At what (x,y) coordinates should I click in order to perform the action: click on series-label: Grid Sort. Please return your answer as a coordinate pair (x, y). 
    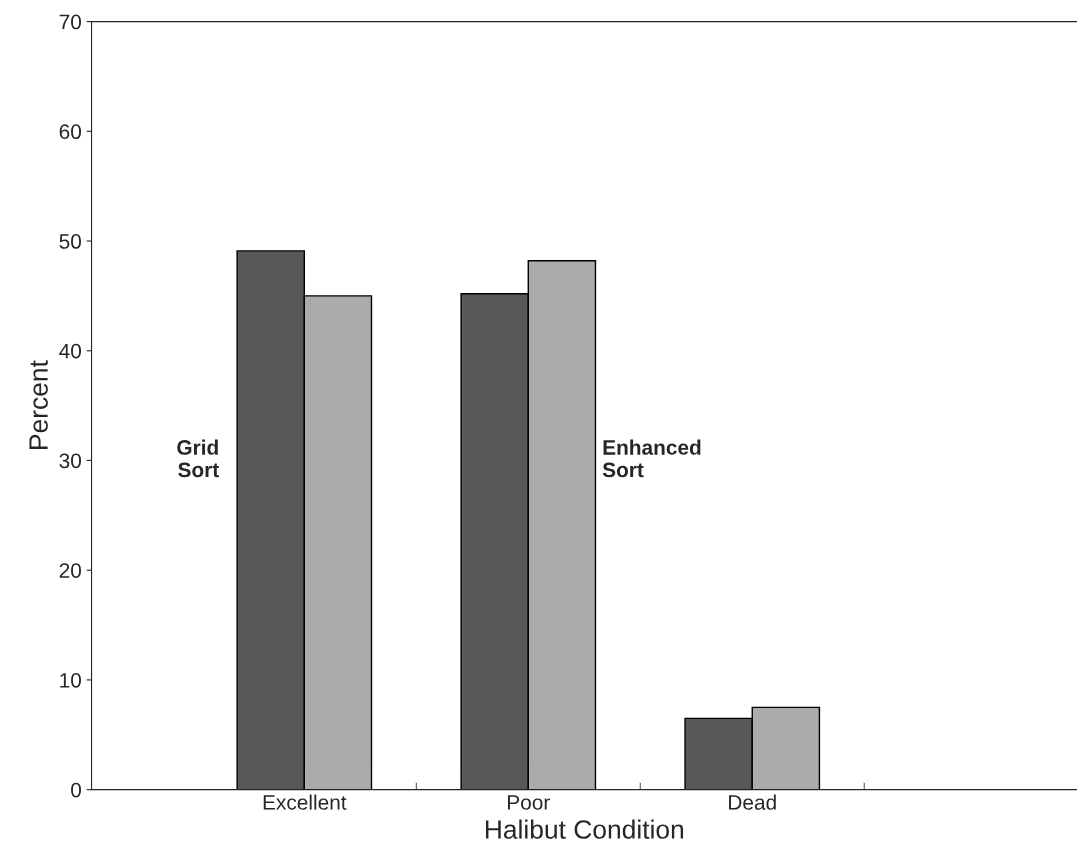
    Looking at the image, I should click on (198, 458).